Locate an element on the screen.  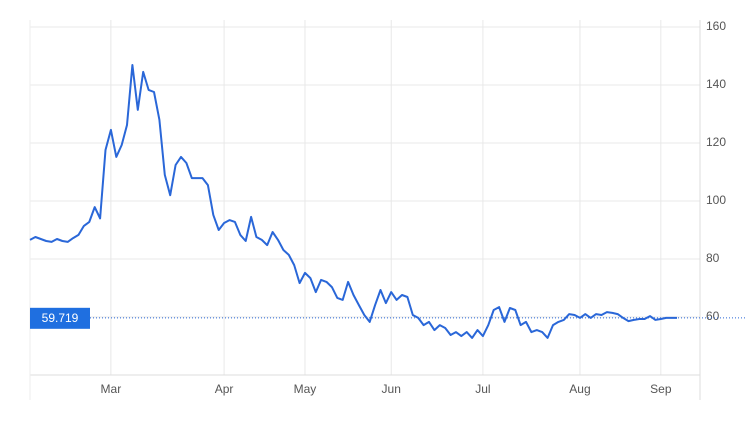
current-value-box is located at coordinates (60, 318).